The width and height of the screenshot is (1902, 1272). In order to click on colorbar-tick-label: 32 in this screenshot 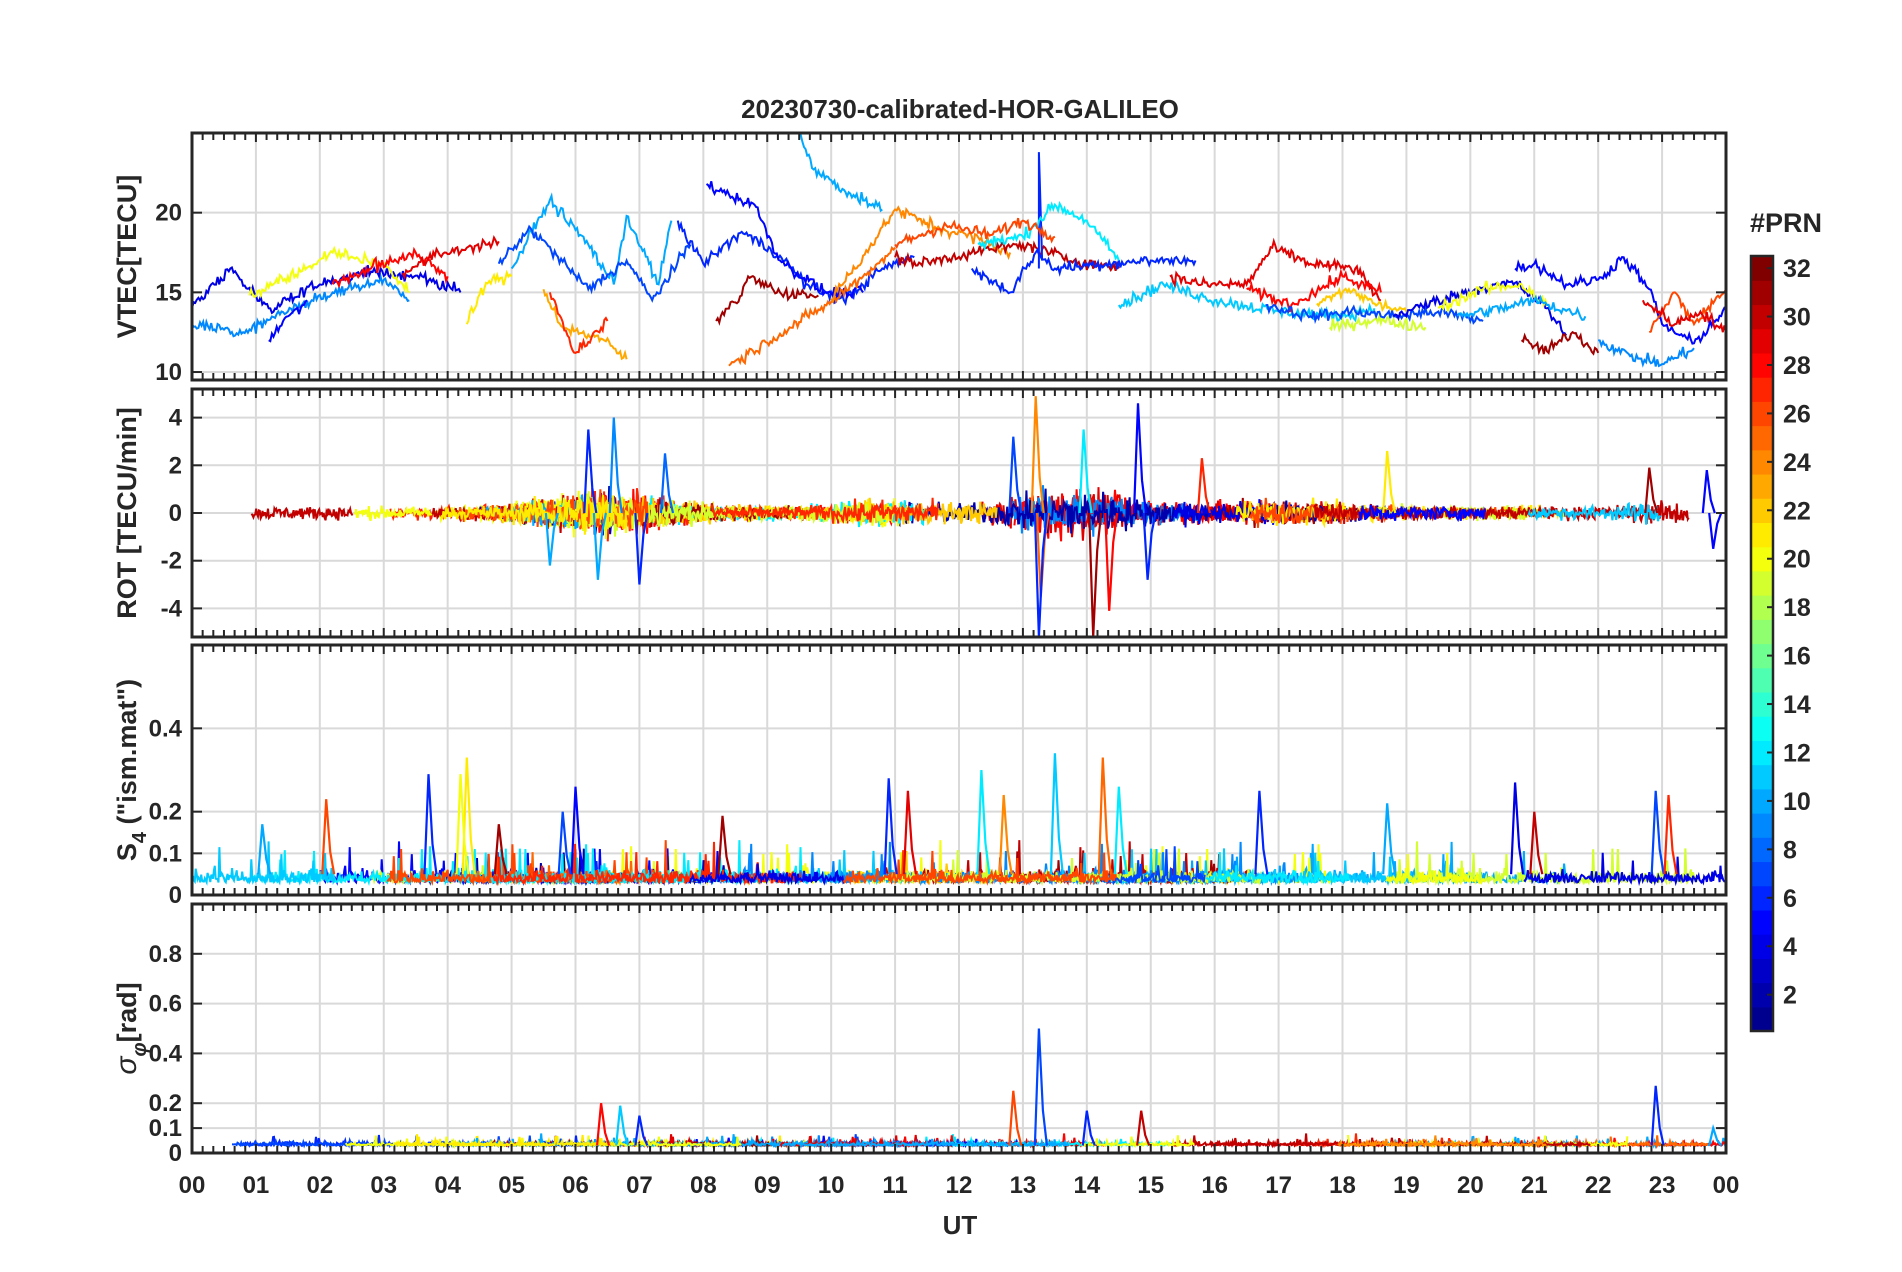, I will do `click(1797, 269)`.